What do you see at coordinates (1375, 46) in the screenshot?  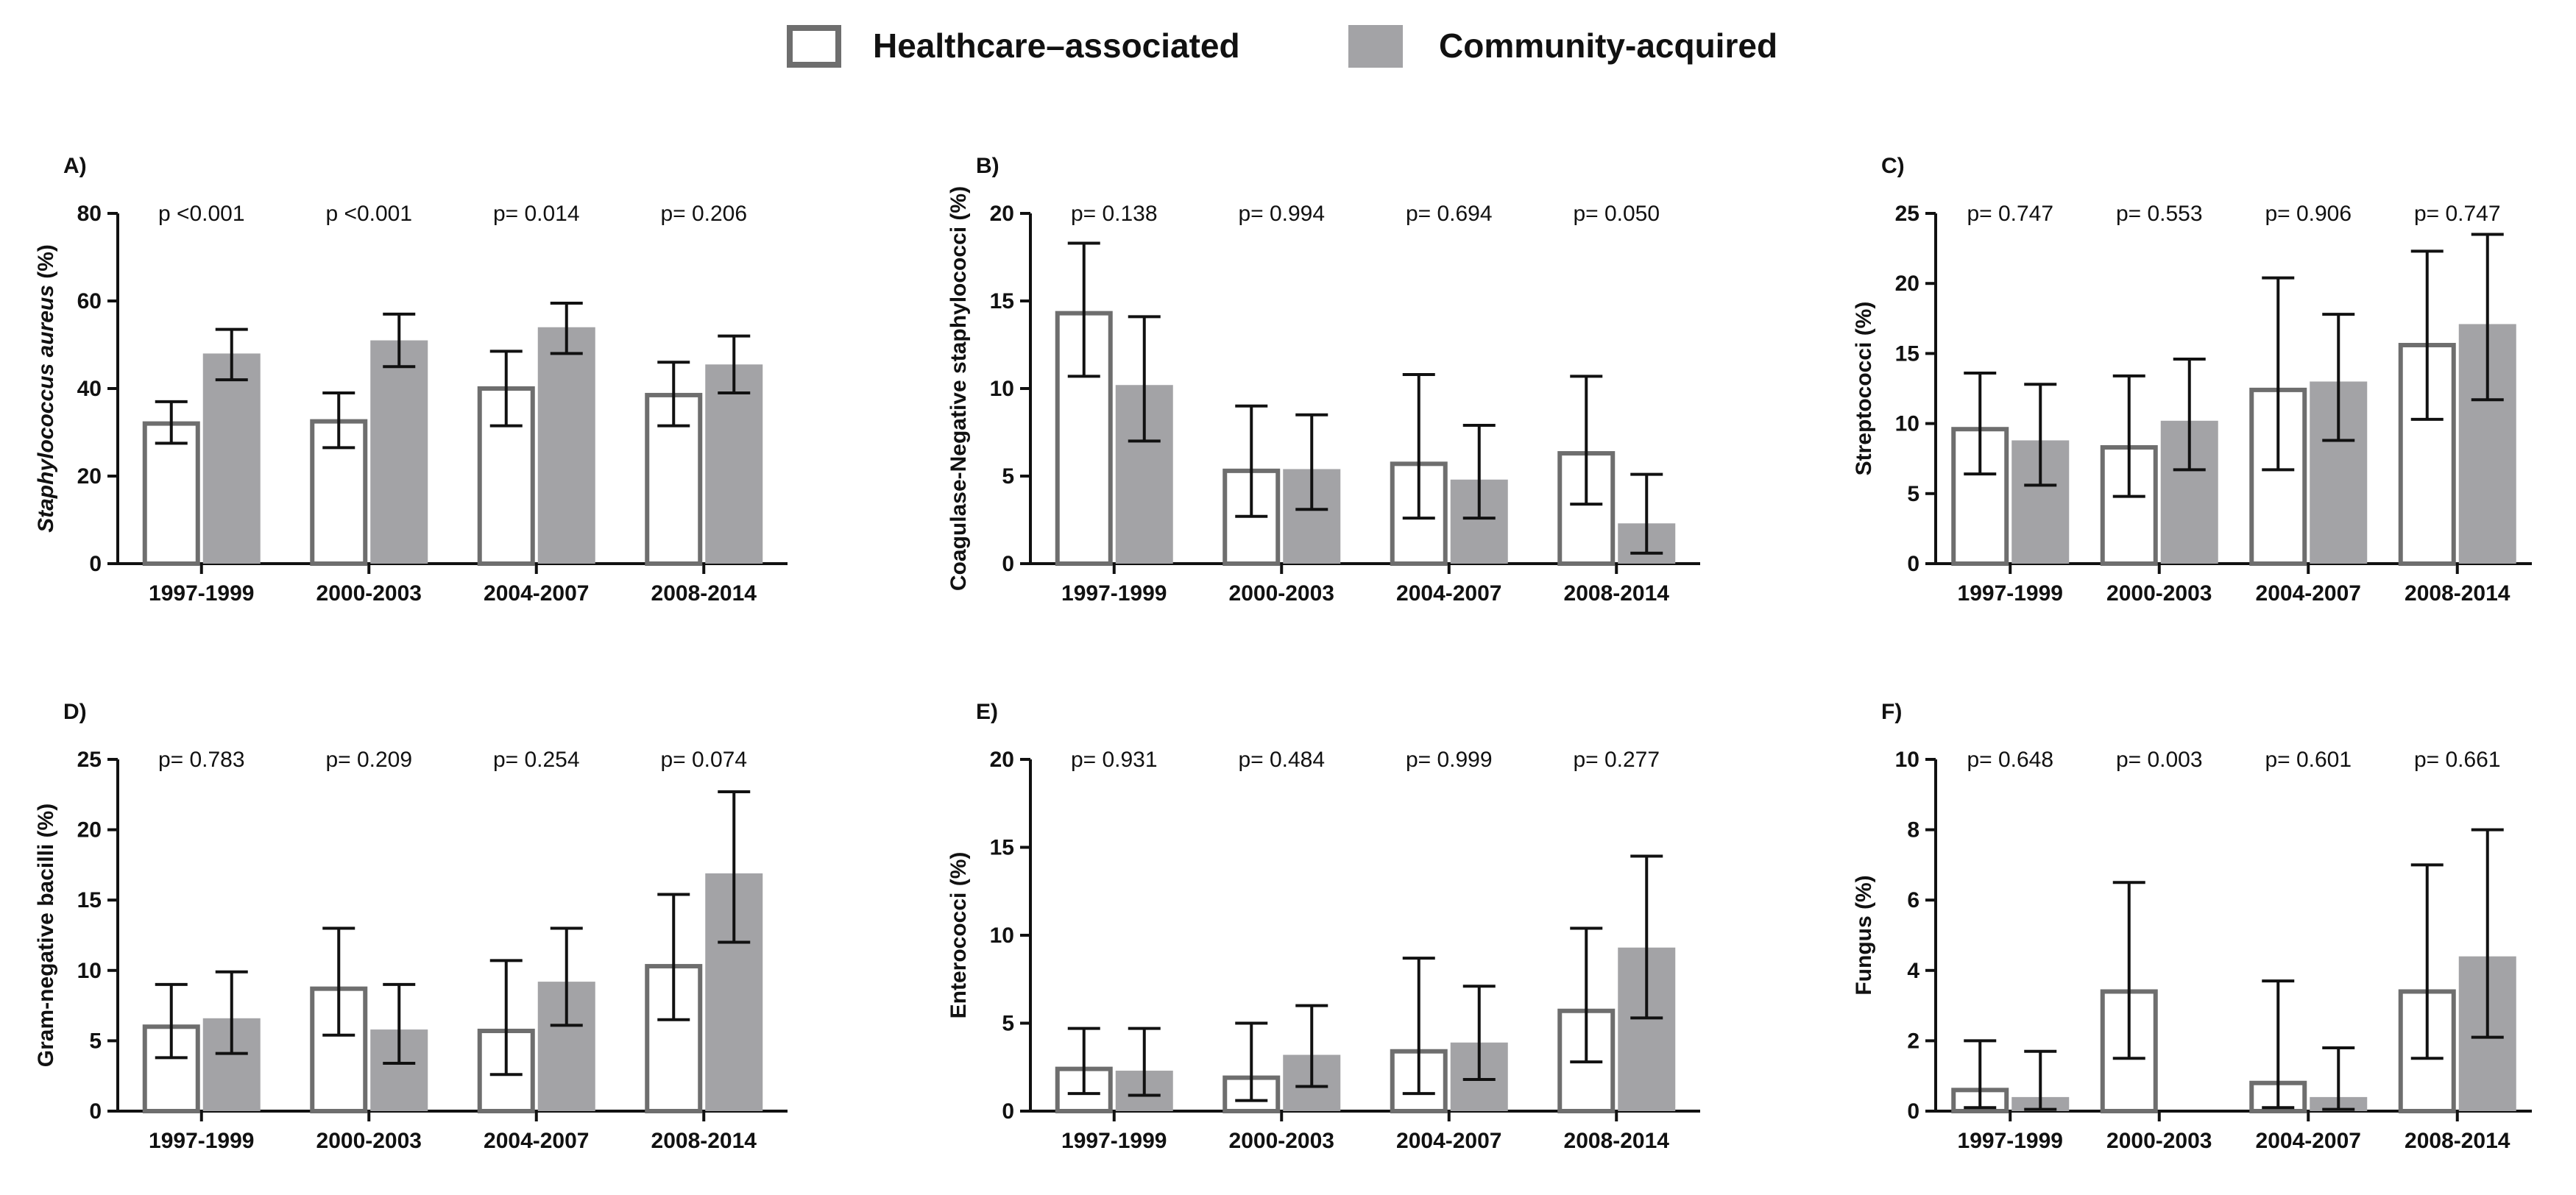 I see `legend-swatch-community` at bounding box center [1375, 46].